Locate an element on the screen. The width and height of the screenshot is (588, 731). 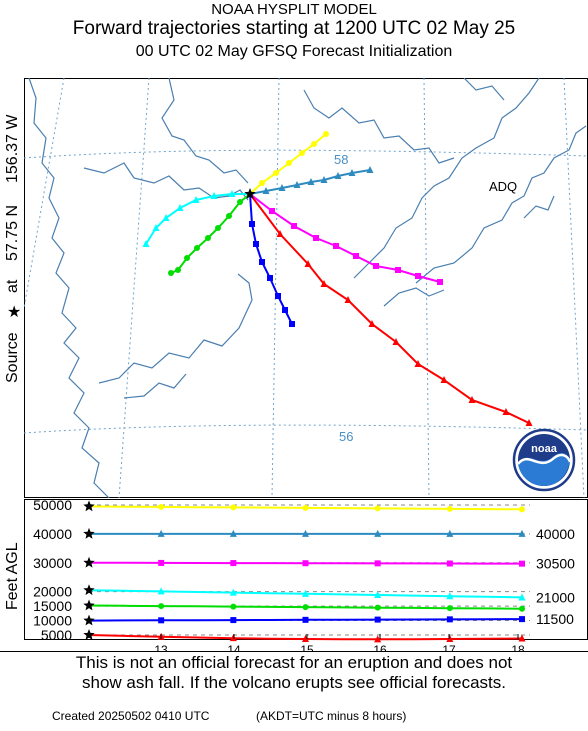
source-star-icon: ★ is located at coordinates (14, 312).